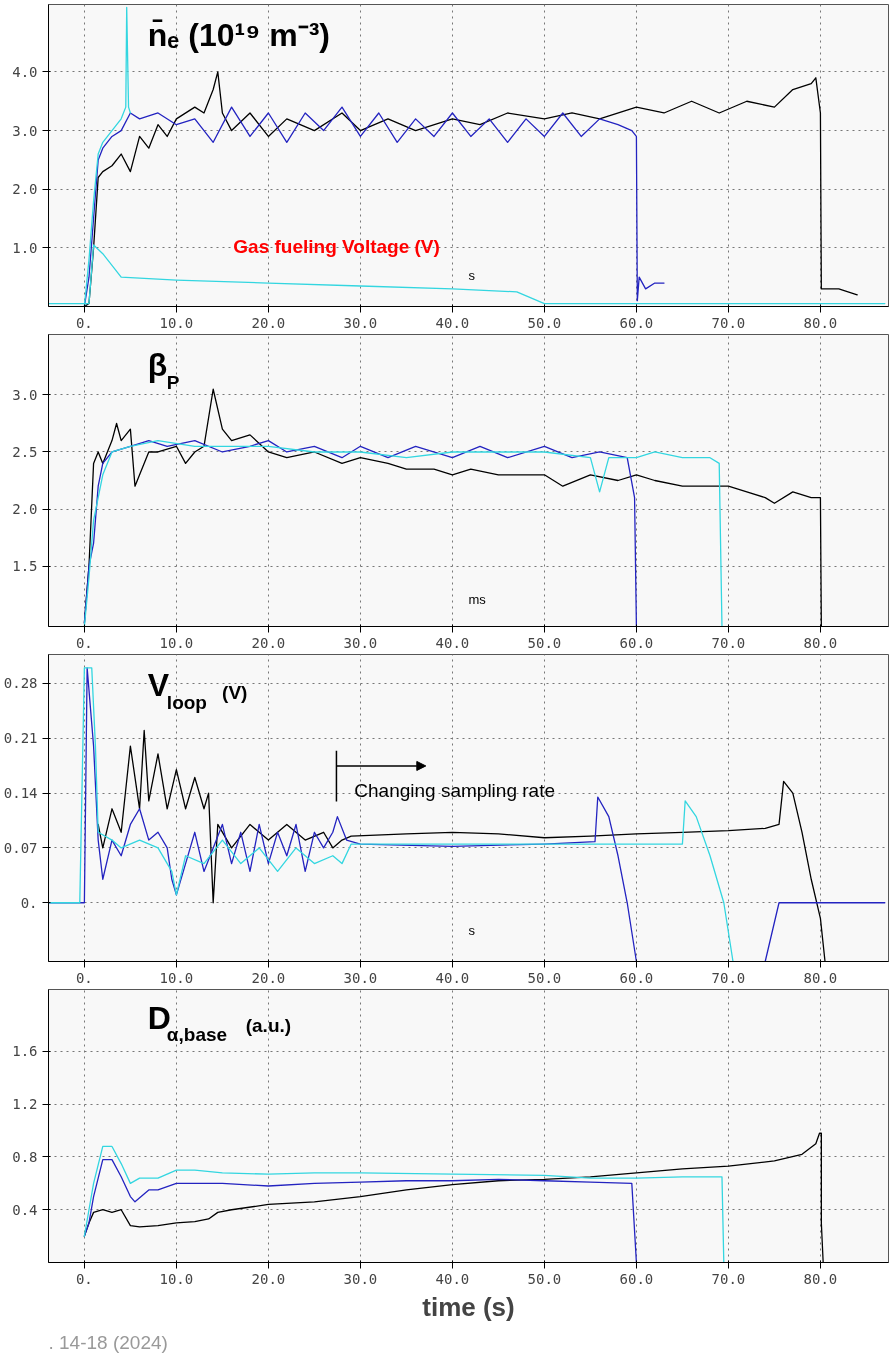  Describe the element at coordinates (239, 35) in the screenshot. I see `chart-title: n̄ₑ (10¹⁹ m⁻³)` at that location.